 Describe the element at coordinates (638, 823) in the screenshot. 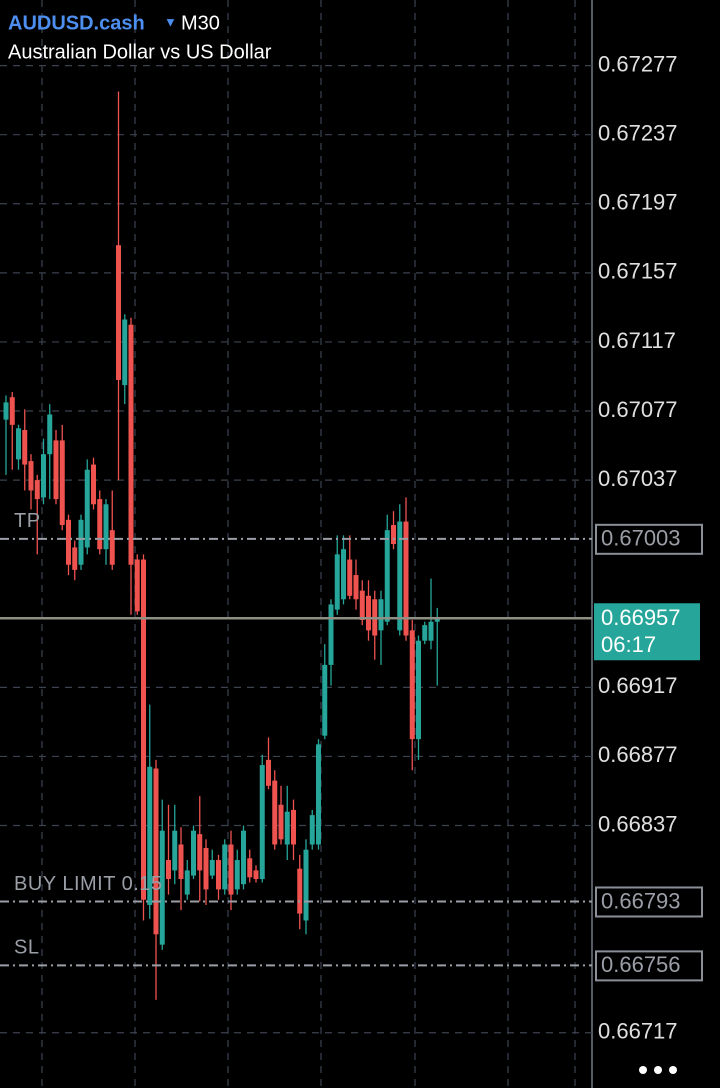

I see `y-tick-label: 0.66837` at that location.